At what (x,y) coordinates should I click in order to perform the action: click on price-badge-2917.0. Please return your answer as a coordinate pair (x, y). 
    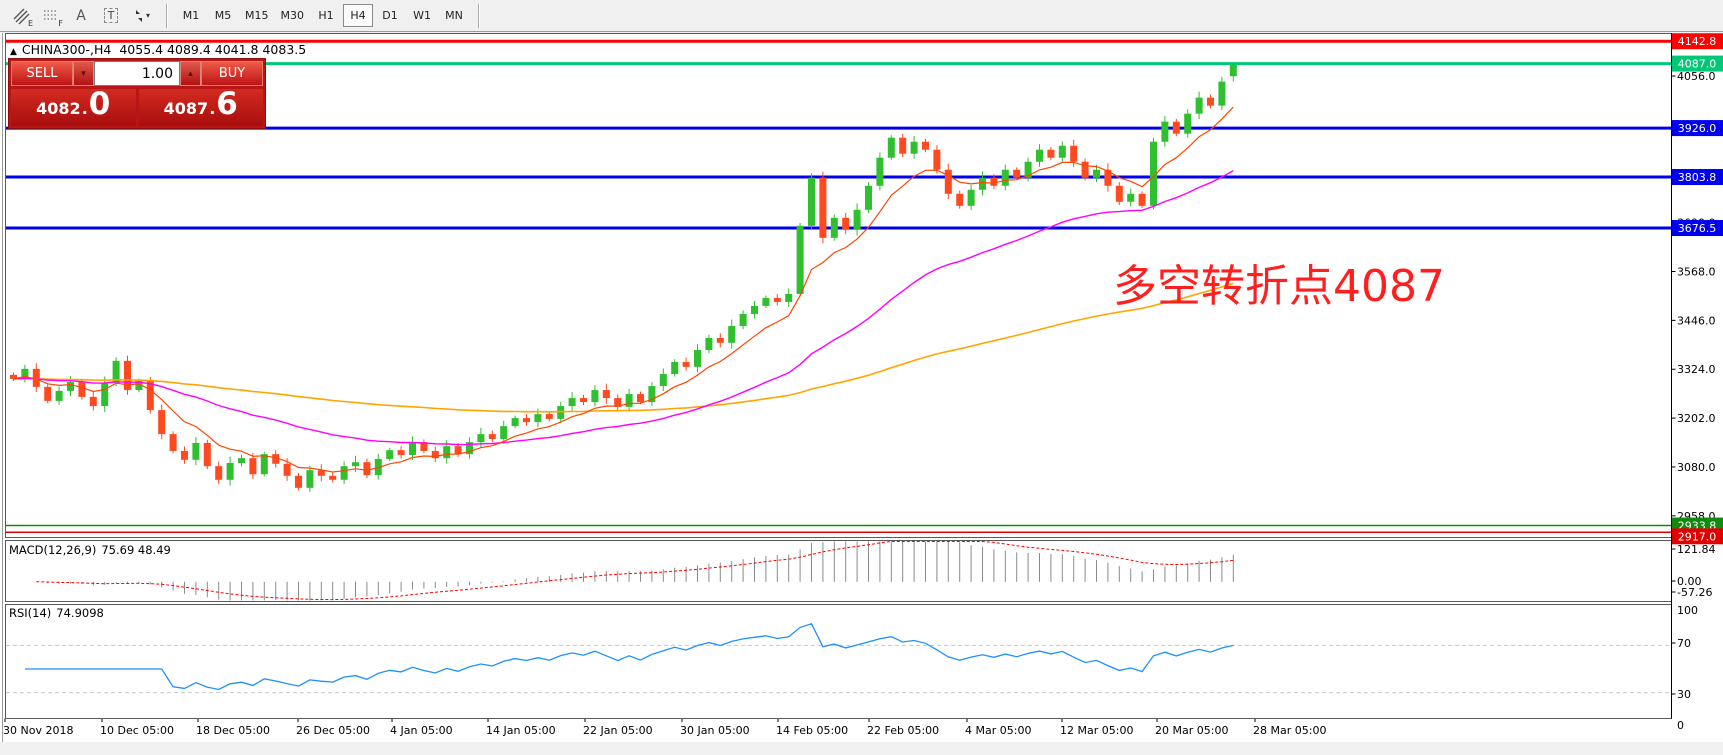
    Looking at the image, I should click on (1697, 536).